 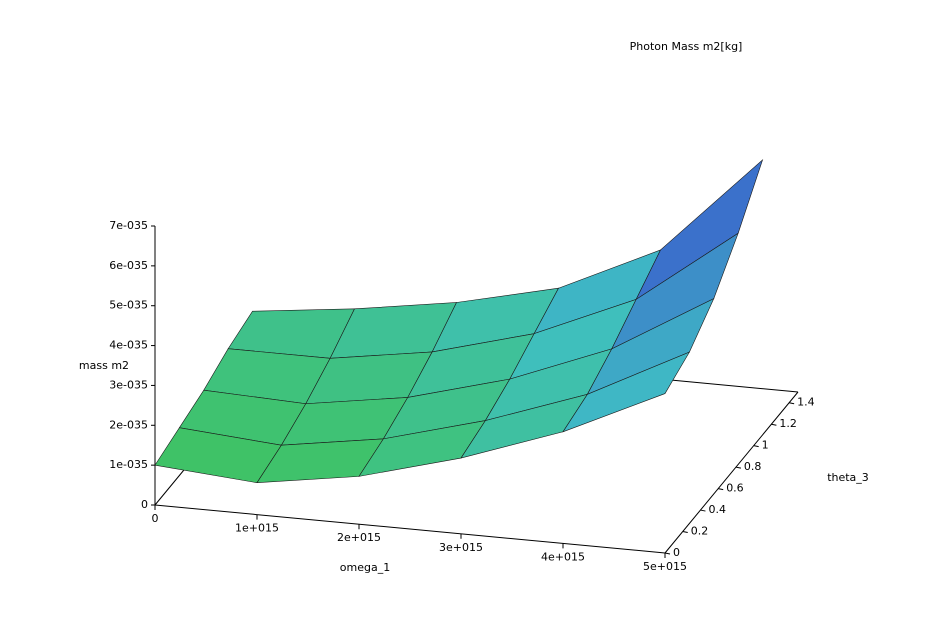 What do you see at coordinates (144, 504) in the screenshot?
I see `z-tick-label: 0` at bounding box center [144, 504].